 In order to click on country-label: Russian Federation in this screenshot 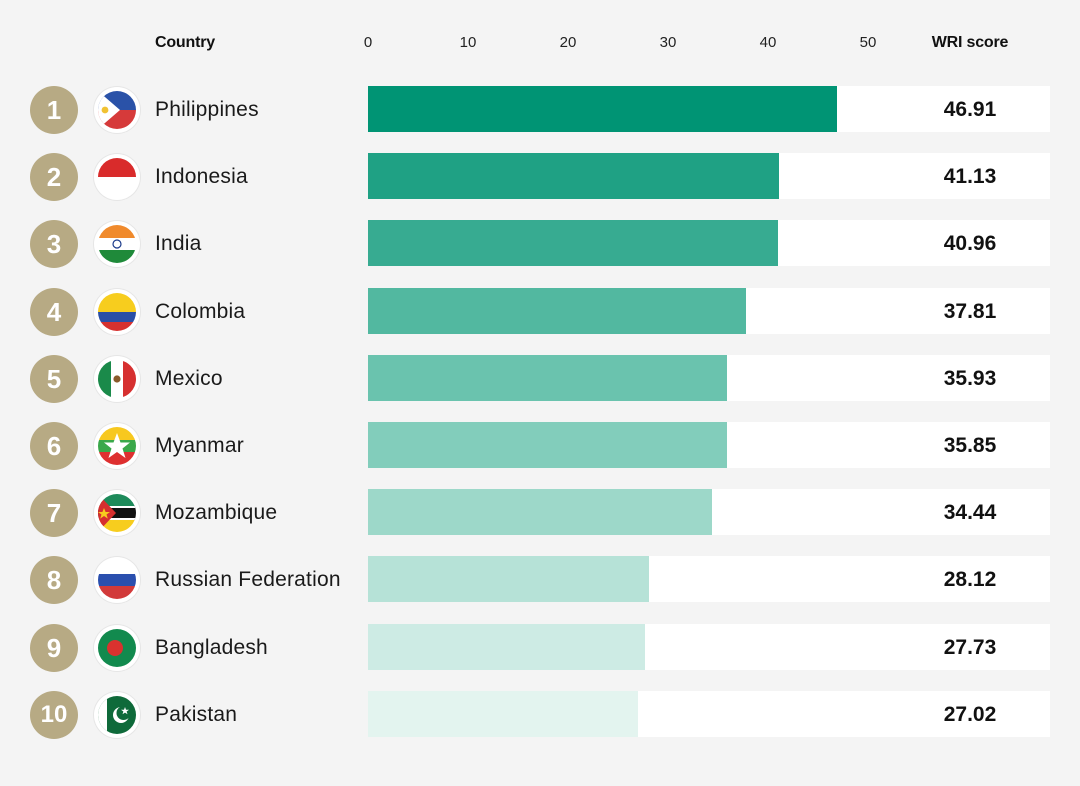, I will do `click(248, 580)`.